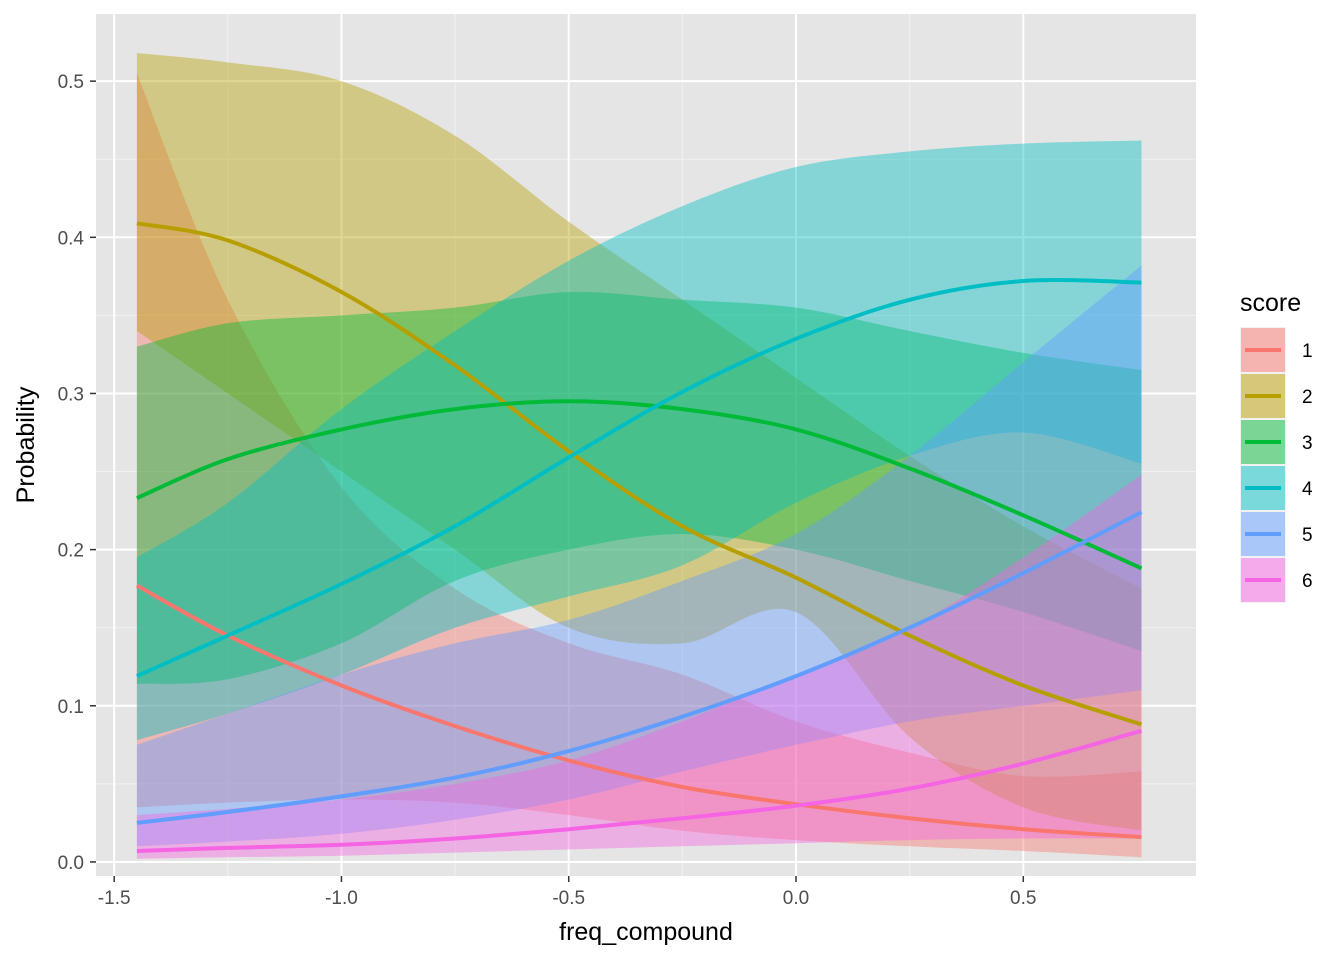 The width and height of the screenshot is (1344, 960). Describe the element at coordinates (1023, 898) in the screenshot. I see `x-tick-label: 0.5` at that location.